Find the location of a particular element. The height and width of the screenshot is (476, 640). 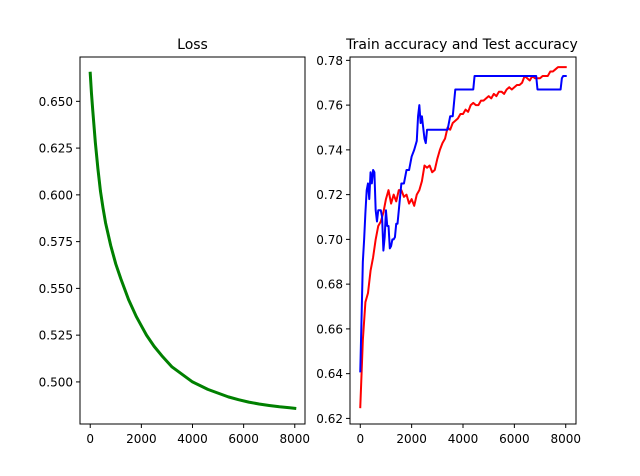

loss-y-tick-label: 0.650 is located at coordinates (56, 102).